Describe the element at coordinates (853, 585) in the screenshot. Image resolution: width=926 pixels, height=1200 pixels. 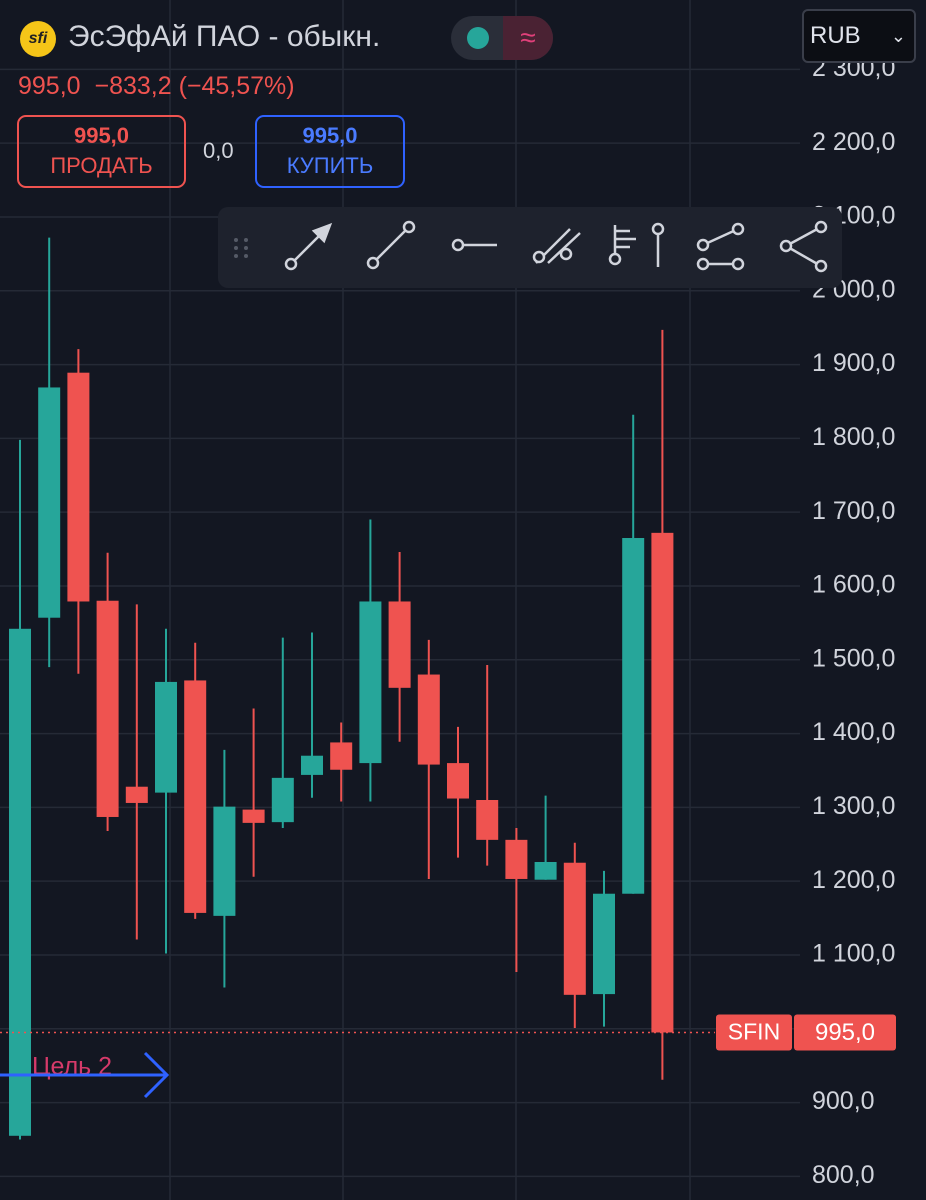
I see `y-tick-label: 1 600,0` at that location.